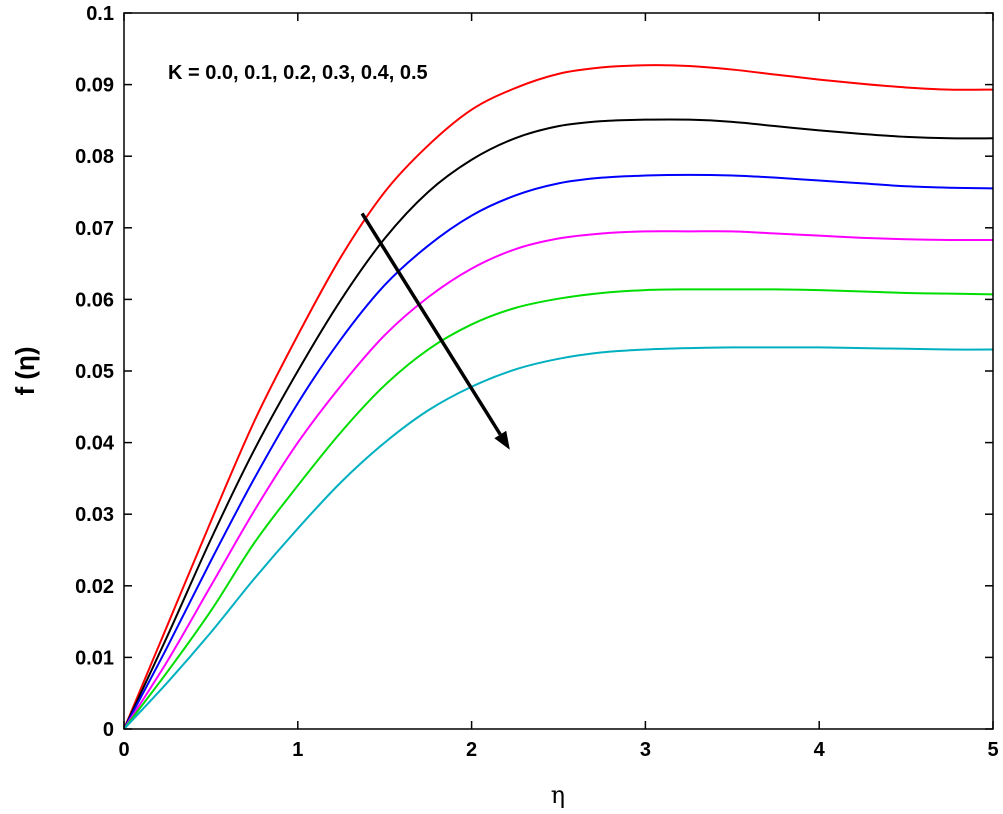 Image resolution: width=1003 pixels, height=814 pixels. Describe the element at coordinates (94, 515) in the screenshot. I see `y-tick-label: 0.03` at that location.